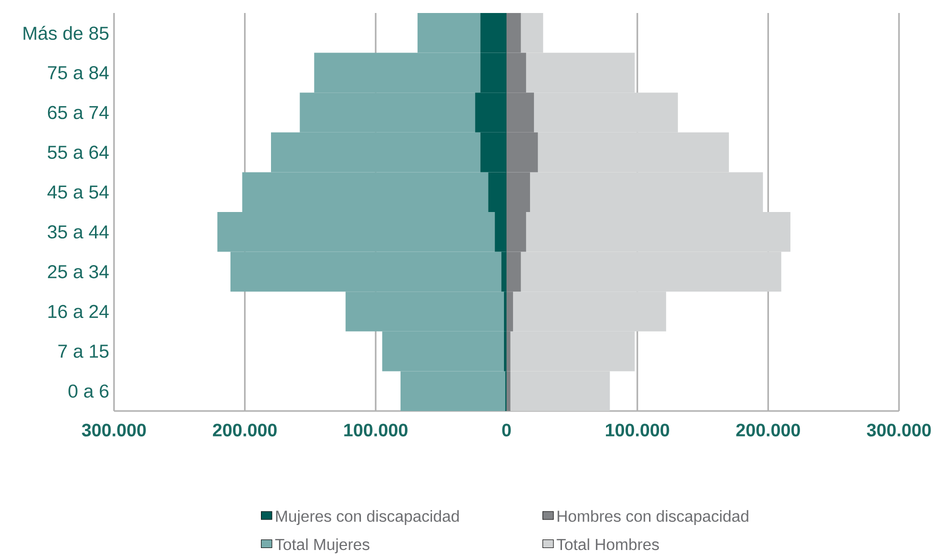 Image resolution: width=936 pixels, height=557 pixels. I want to click on legend-label: Total Mujeres, so click(322, 546).